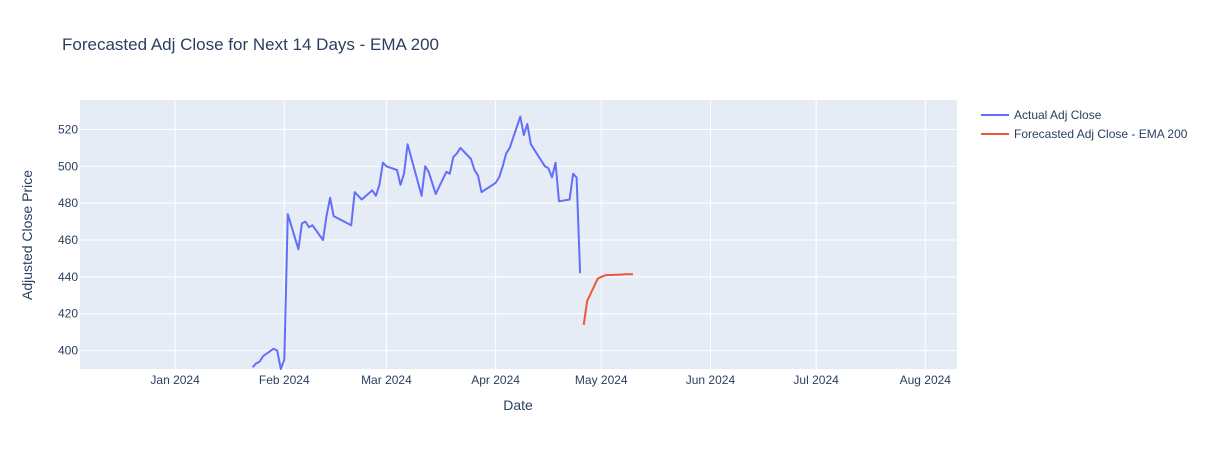 This screenshot has height=455, width=1224. Describe the element at coordinates (175, 380) in the screenshot. I see `x-tick-label-0: Jan 2024` at that location.